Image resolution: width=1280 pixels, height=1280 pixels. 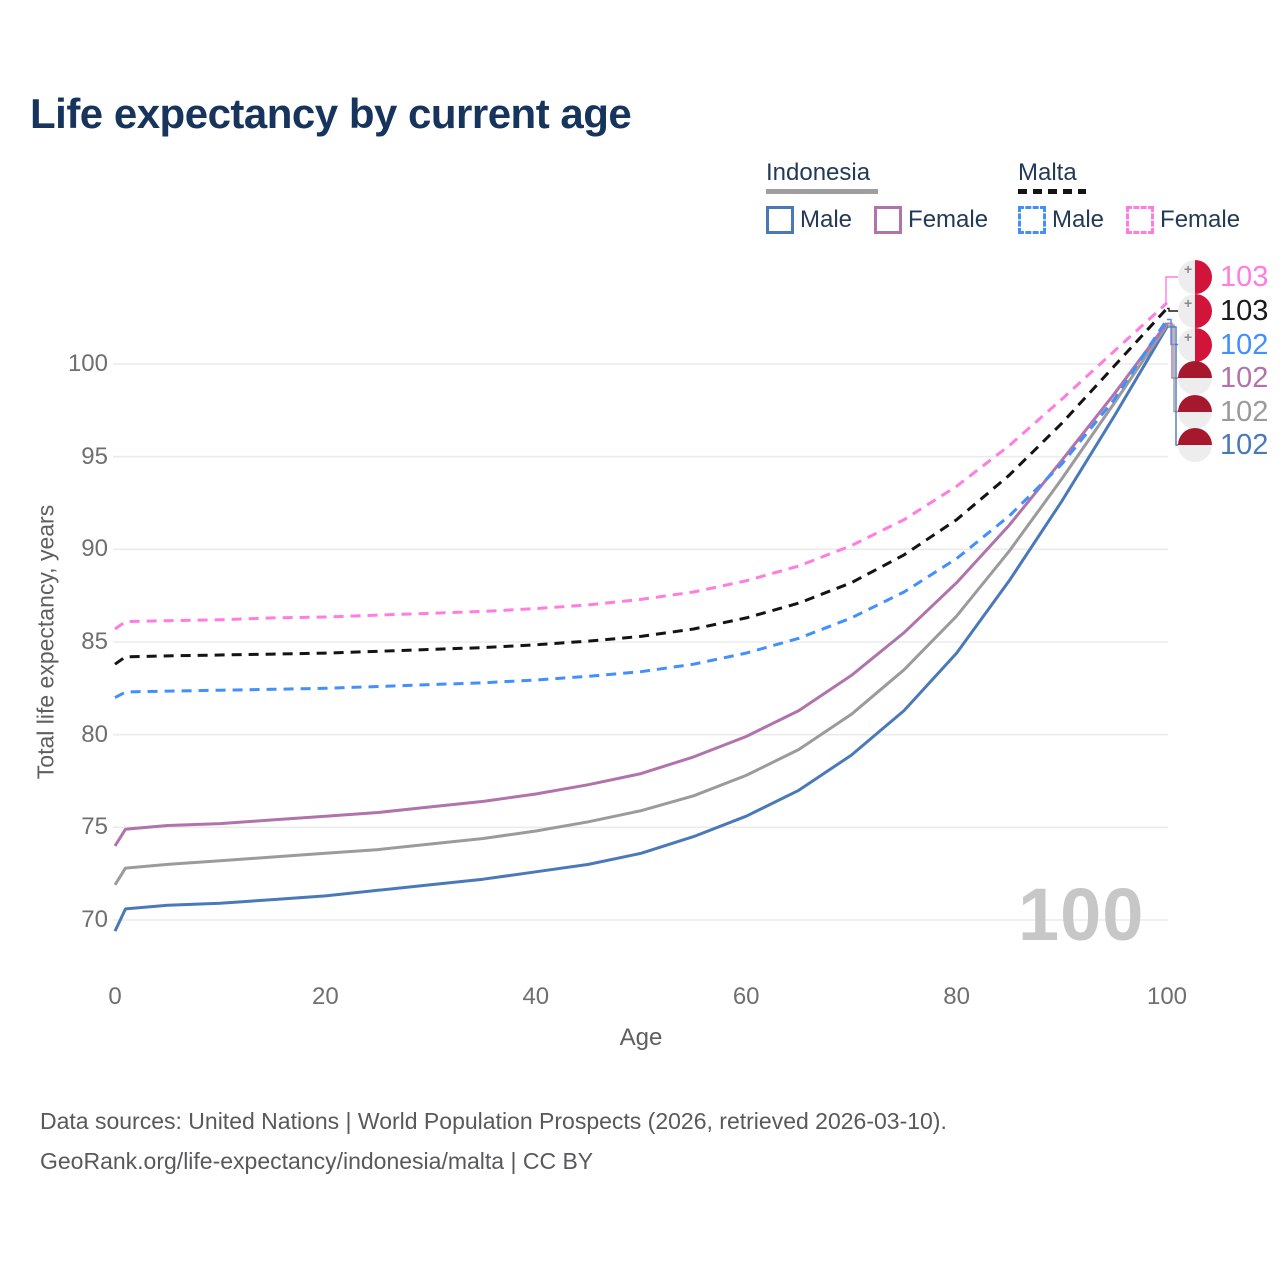 I want to click on leader-line-malta-both, so click(x=1173, y=309).